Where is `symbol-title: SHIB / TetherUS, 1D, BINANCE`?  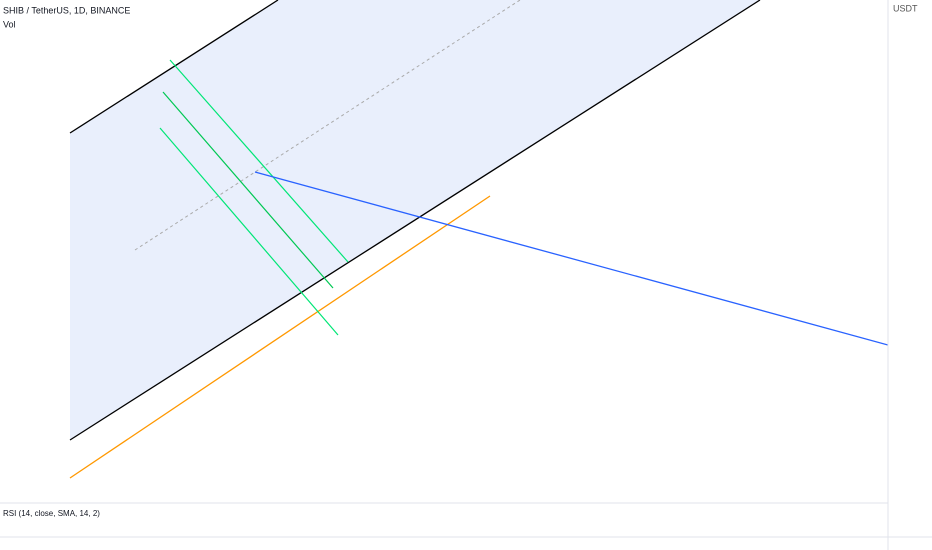 symbol-title: SHIB / TetherUS, 1D, BINANCE is located at coordinates (66, 10).